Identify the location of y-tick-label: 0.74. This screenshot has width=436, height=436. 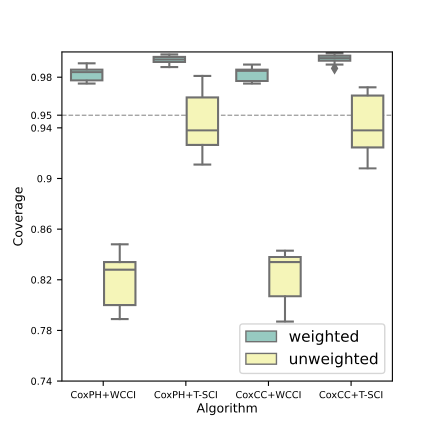
(41, 381).